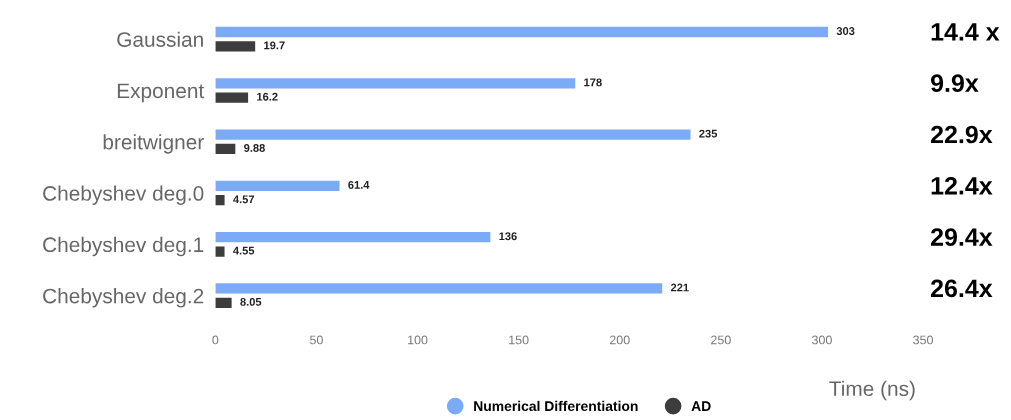 The height and width of the screenshot is (420, 1011). Describe the element at coordinates (965, 32) in the screenshot. I see `text: 14.4 x` at that location.